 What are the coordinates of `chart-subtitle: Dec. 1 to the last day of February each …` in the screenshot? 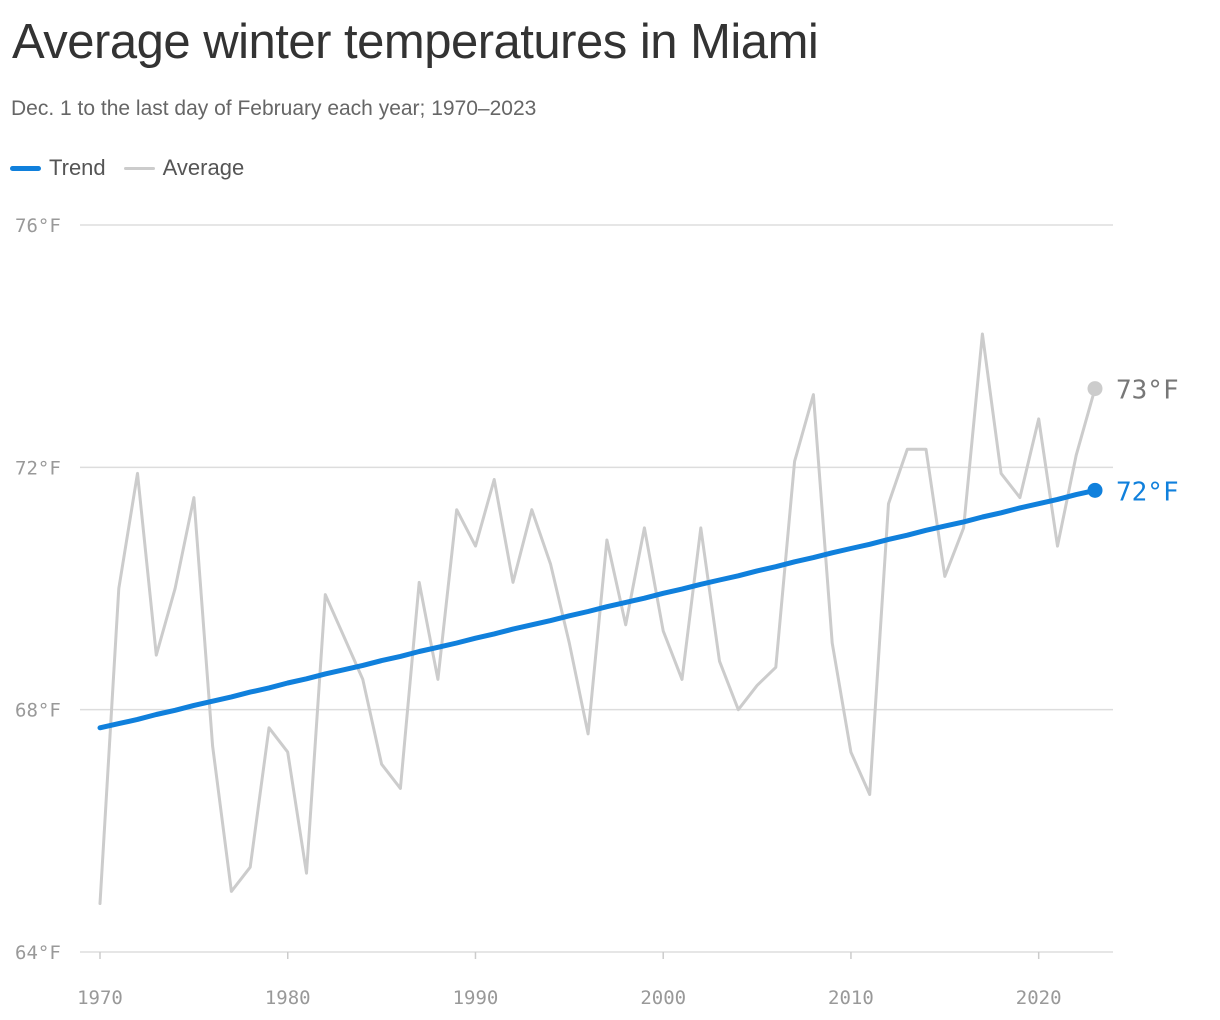 It's located at (274, 108).